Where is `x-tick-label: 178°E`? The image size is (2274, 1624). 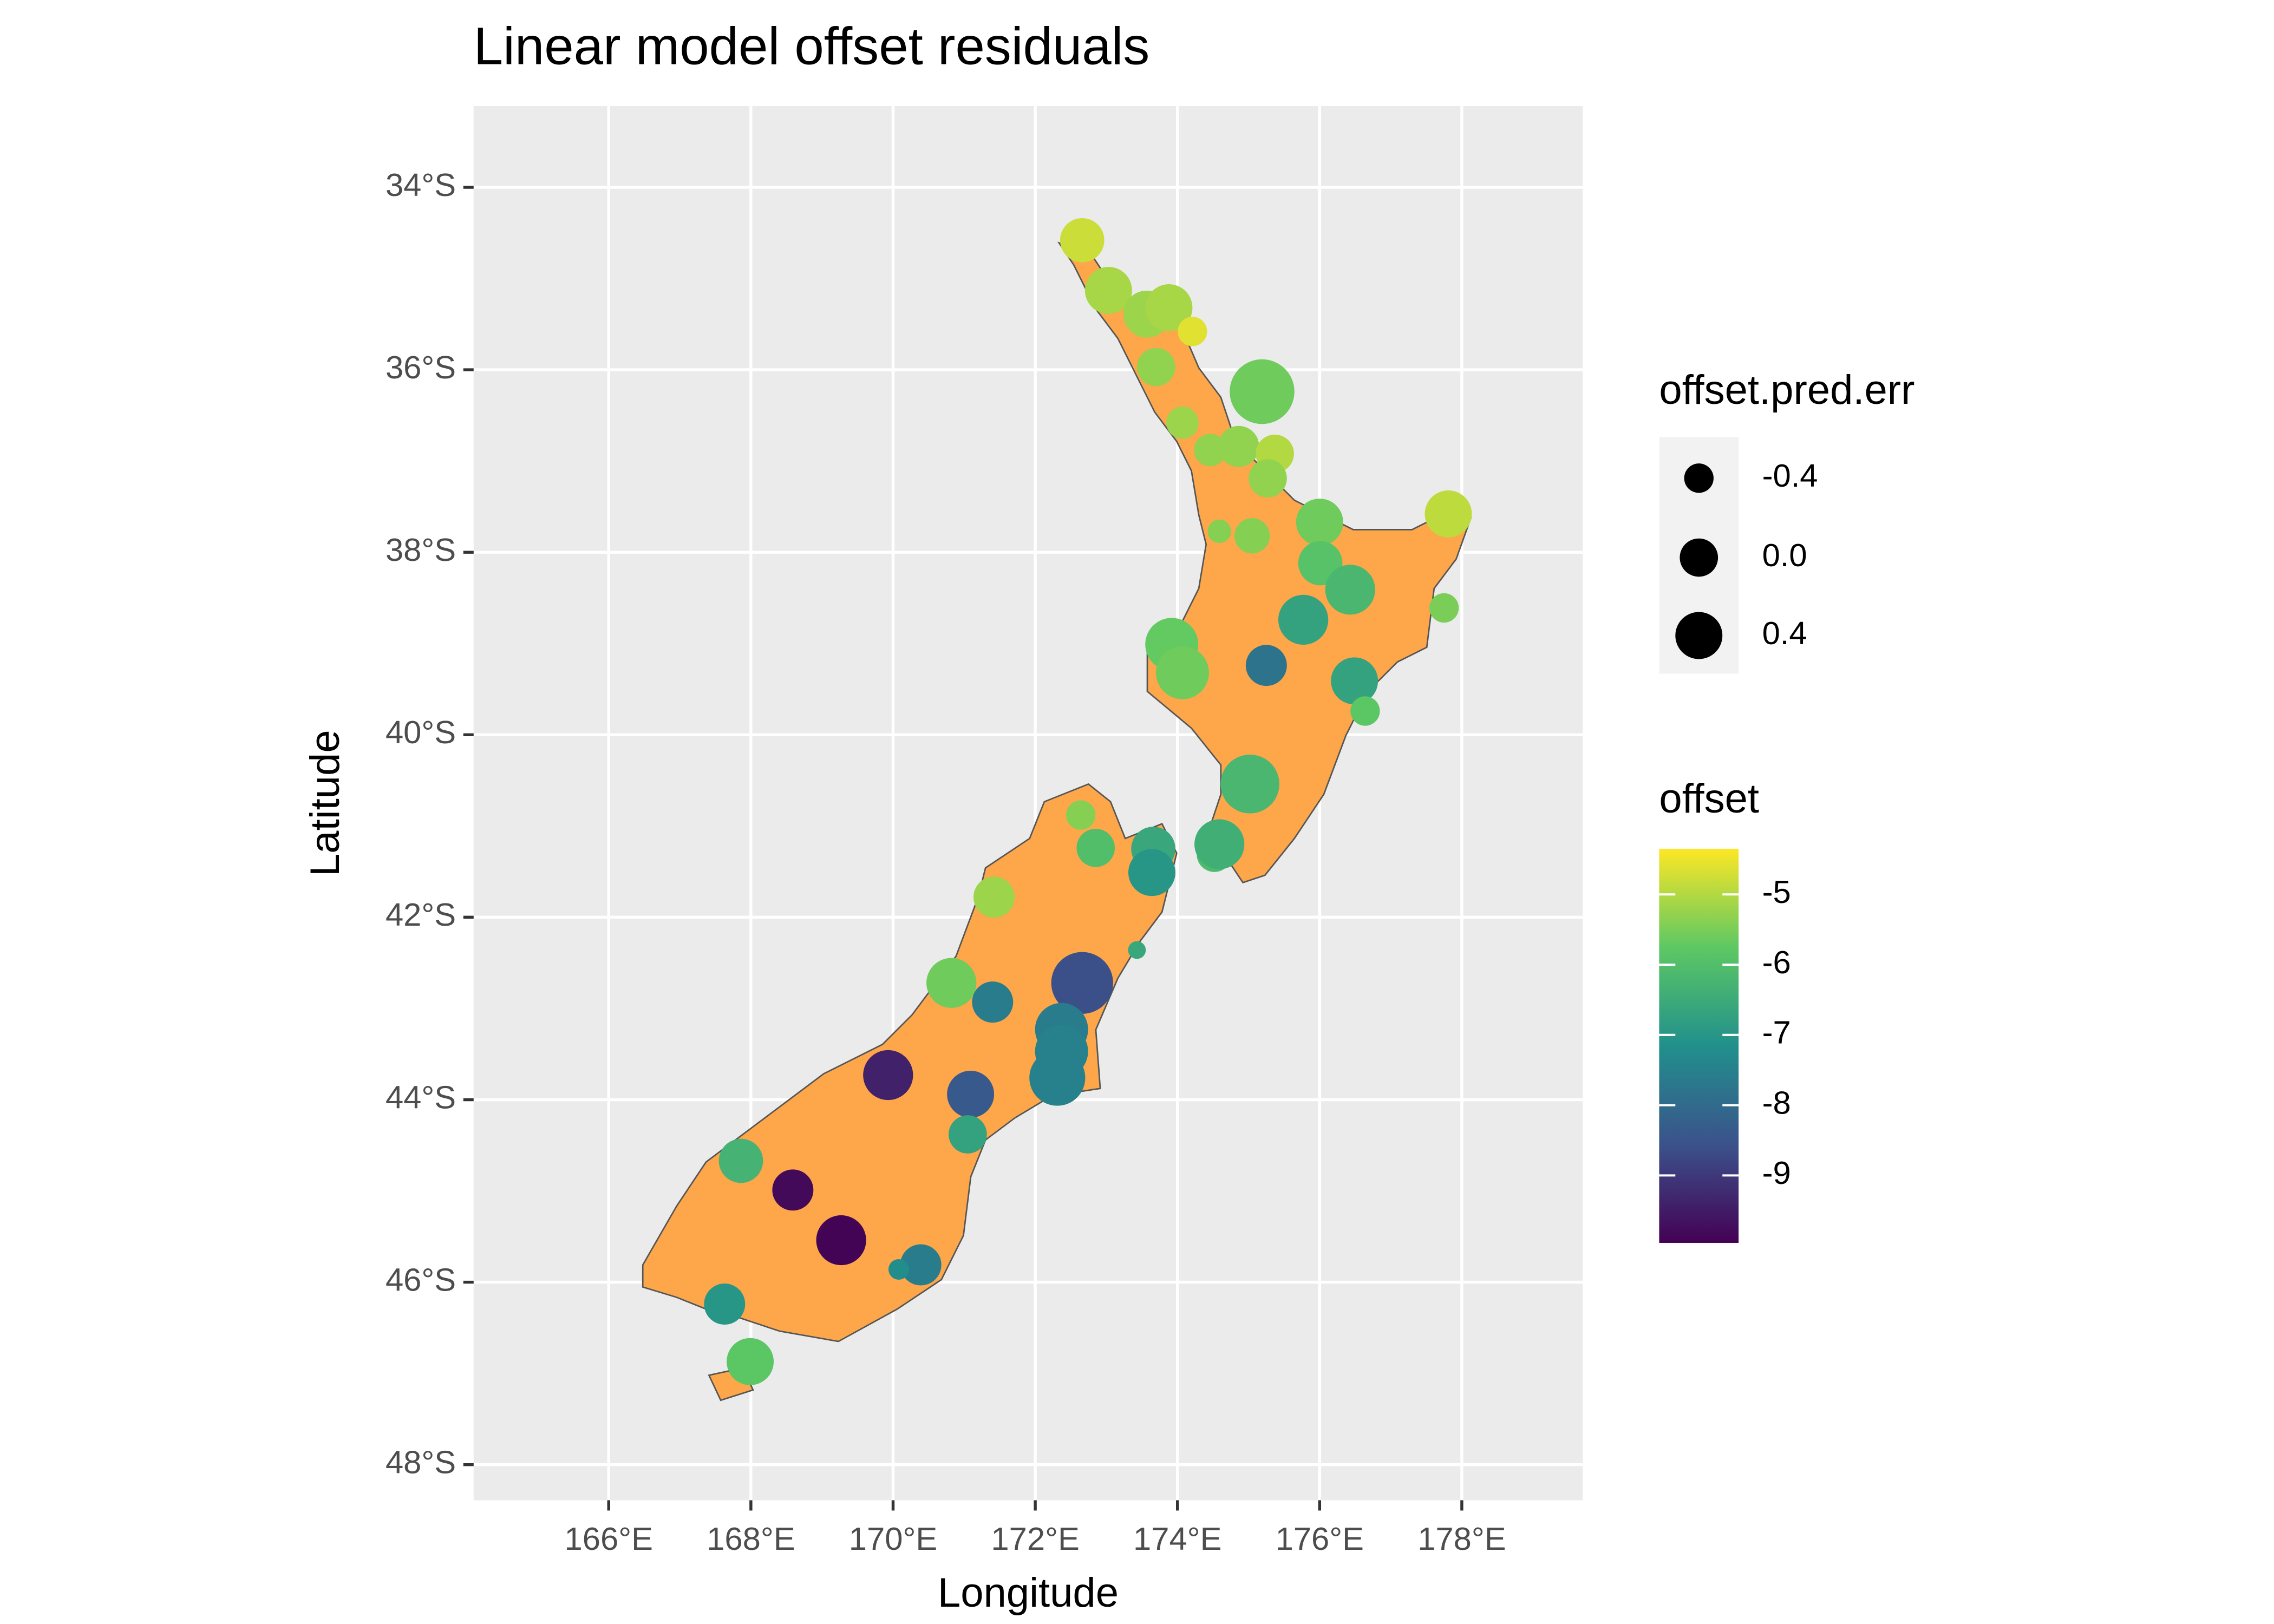 x-tick-label: 178°E is located at coordinates (1462, 1539).